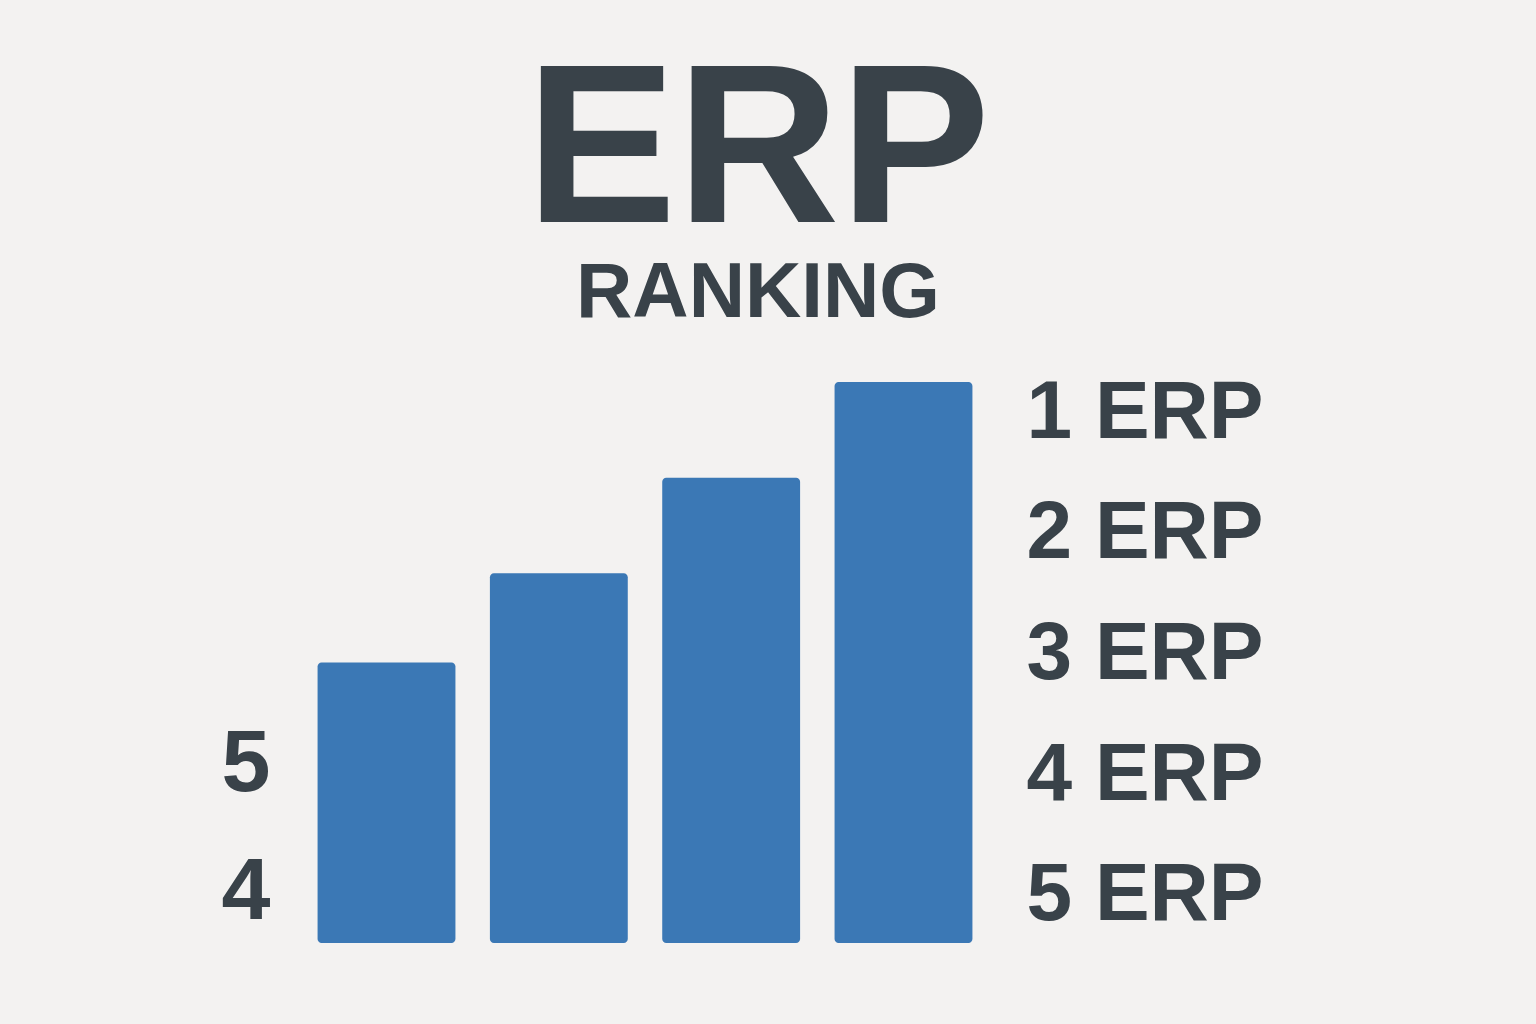 The height and width of the screenshot is (1024, 1536). What do you see at coordinates (246, 888) in the screenshot?
I see `y-tick-label: 4` at bounding box center [246, 888].